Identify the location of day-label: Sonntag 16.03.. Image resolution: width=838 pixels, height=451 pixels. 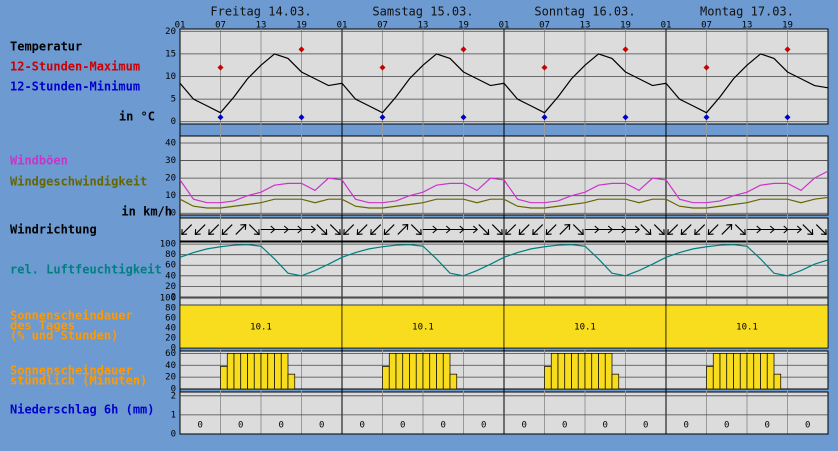
(584, 12).